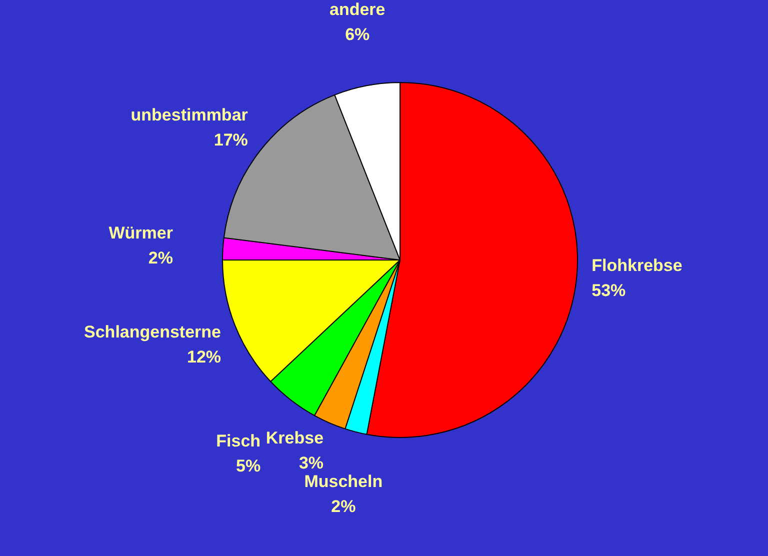 The width and height of the screenshot is (768, 556). I want to click on data-label: 12%, so click(204, 357).